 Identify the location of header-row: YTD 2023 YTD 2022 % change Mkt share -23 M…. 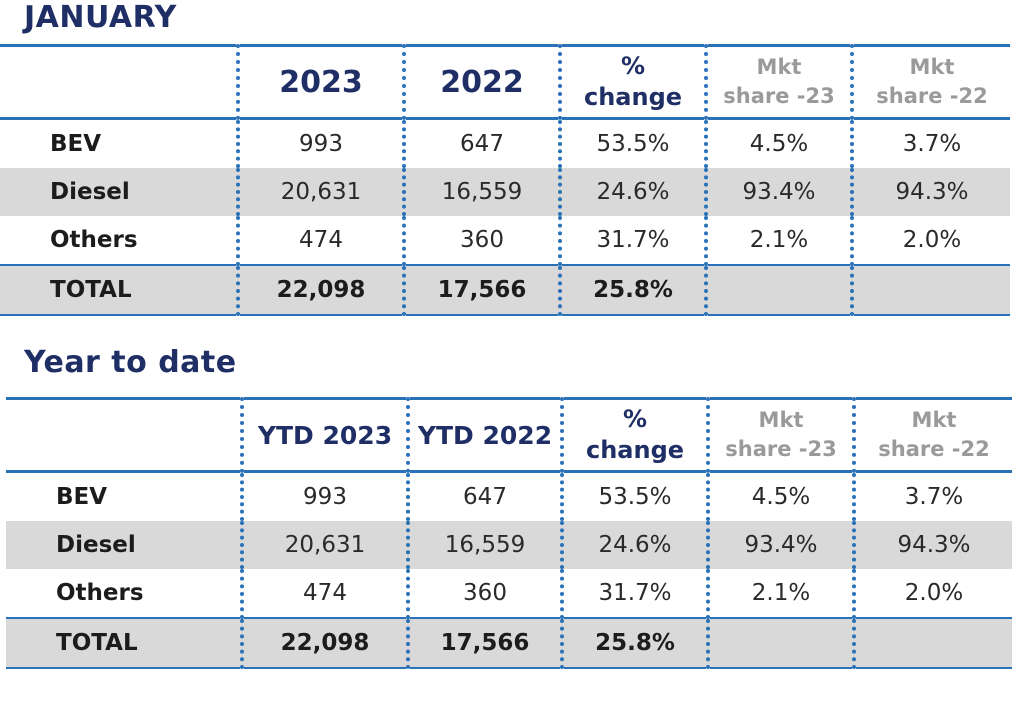
(509, 435).